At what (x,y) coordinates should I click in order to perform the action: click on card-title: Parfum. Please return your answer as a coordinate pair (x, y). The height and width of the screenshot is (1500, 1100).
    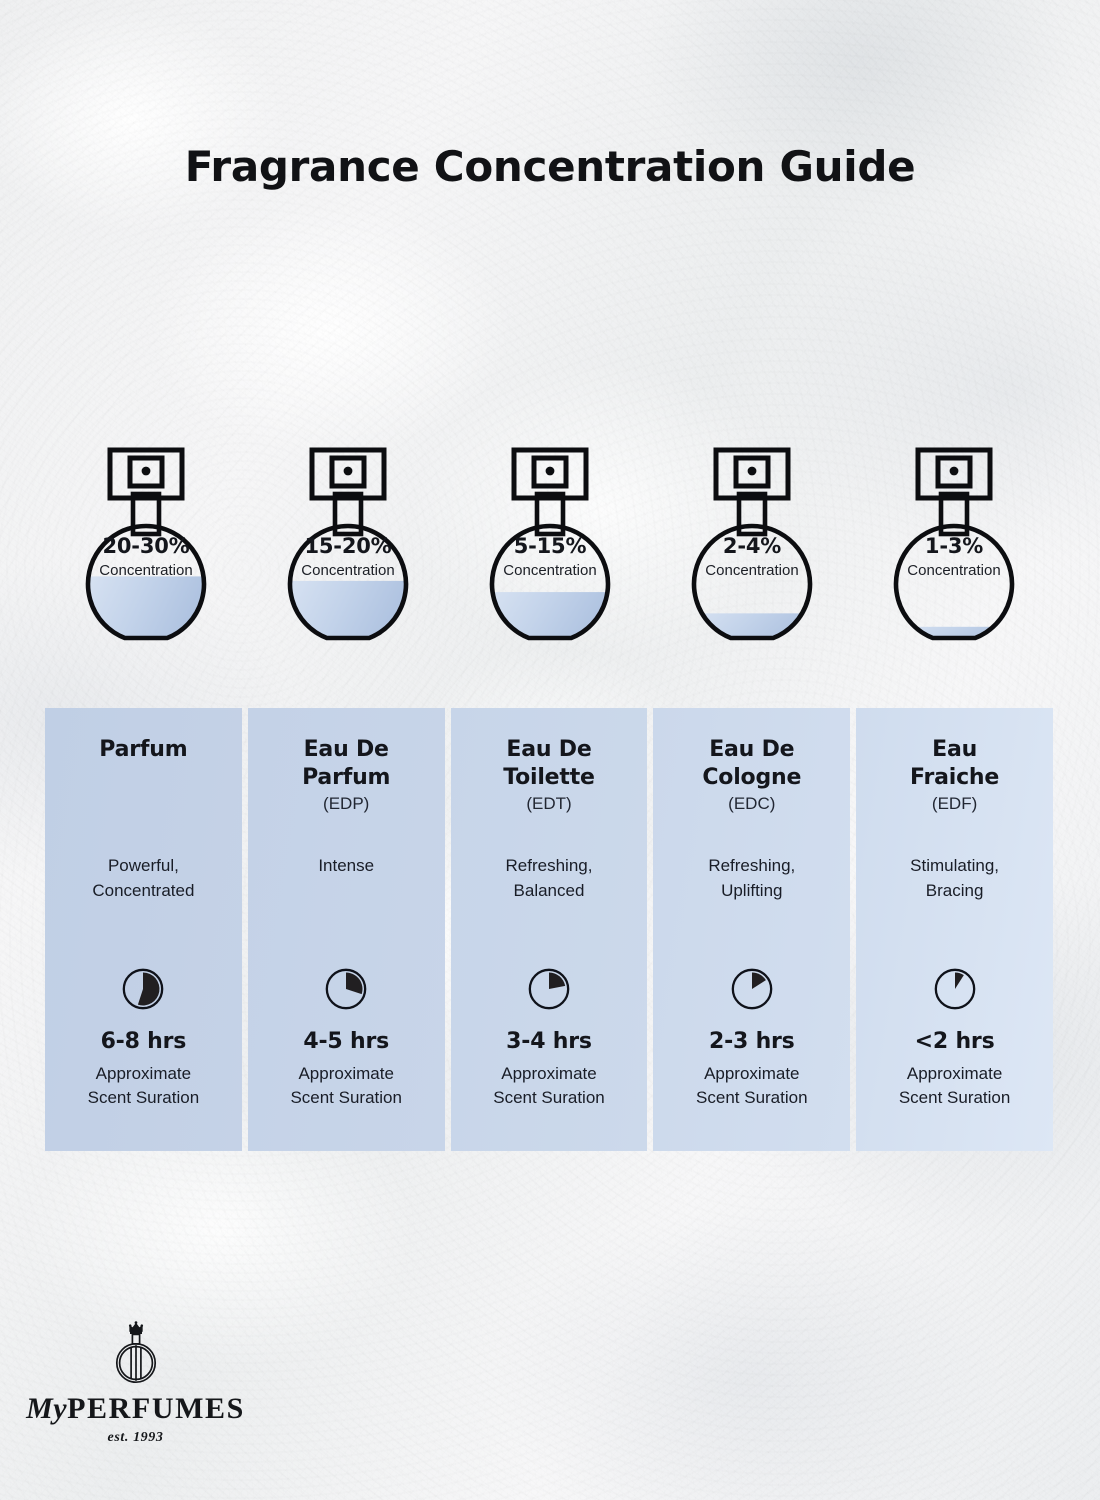
    Looking at the image, I should click on (143, 749).